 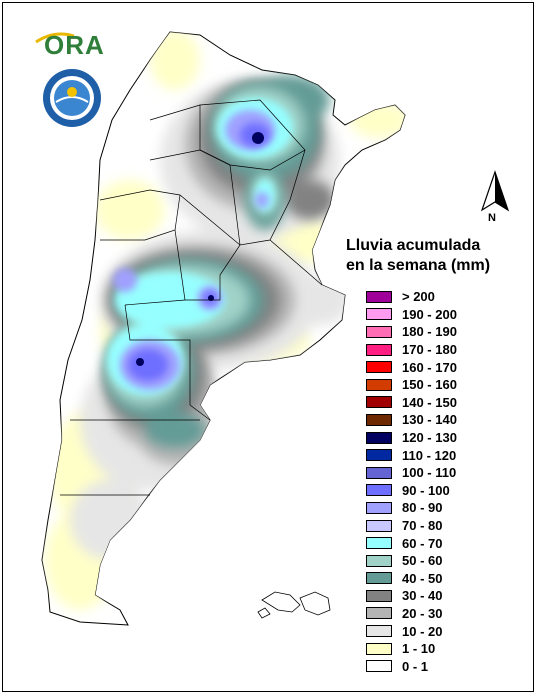 What do you see at coordinates (55, 38) in the screenshot?
I see `ora-logo-icon` at bounding box center [55, 38].